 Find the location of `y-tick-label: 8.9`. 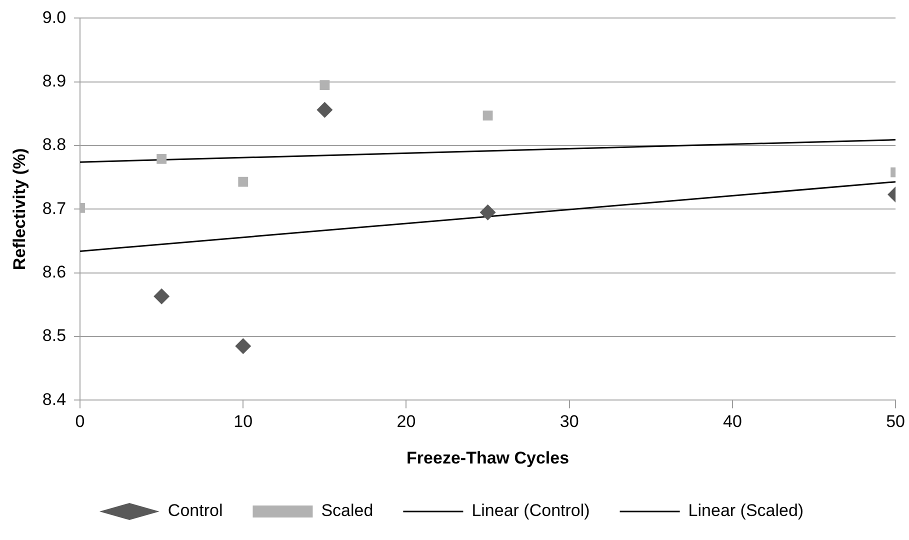

y-tick-label: 8.9 is located at coordinates (54, 81).